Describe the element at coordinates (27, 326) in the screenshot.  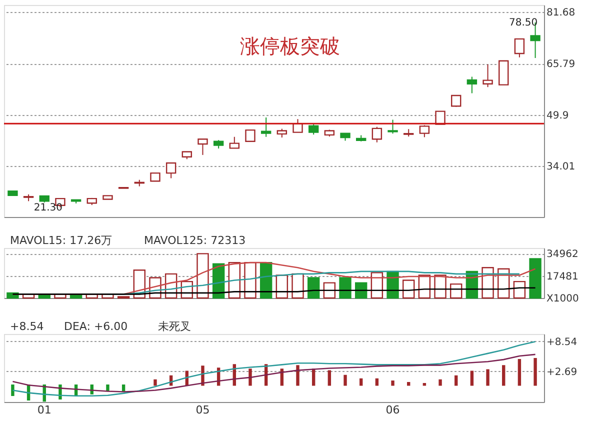
I see `text: +8.54` at that location.